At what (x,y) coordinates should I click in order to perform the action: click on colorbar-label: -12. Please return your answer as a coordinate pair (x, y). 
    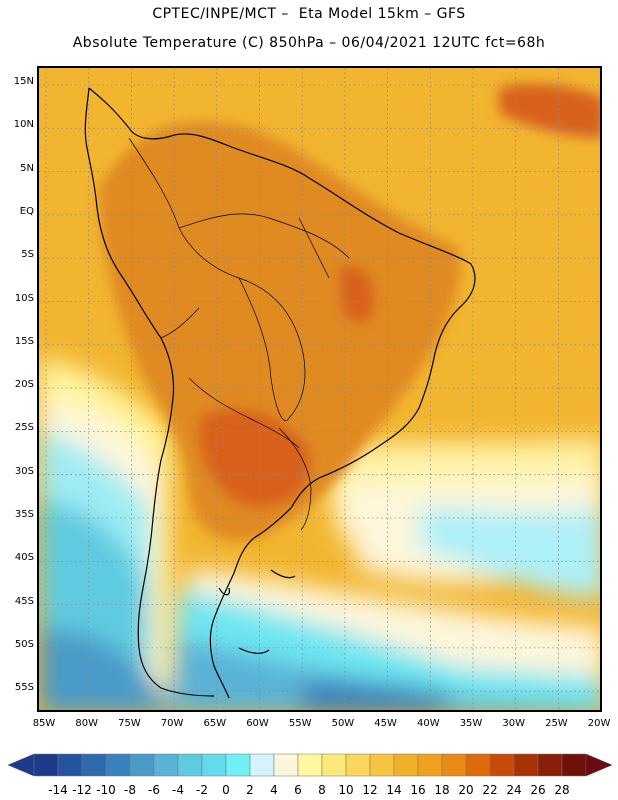
    Looking at the image, I should click on (82, 790).